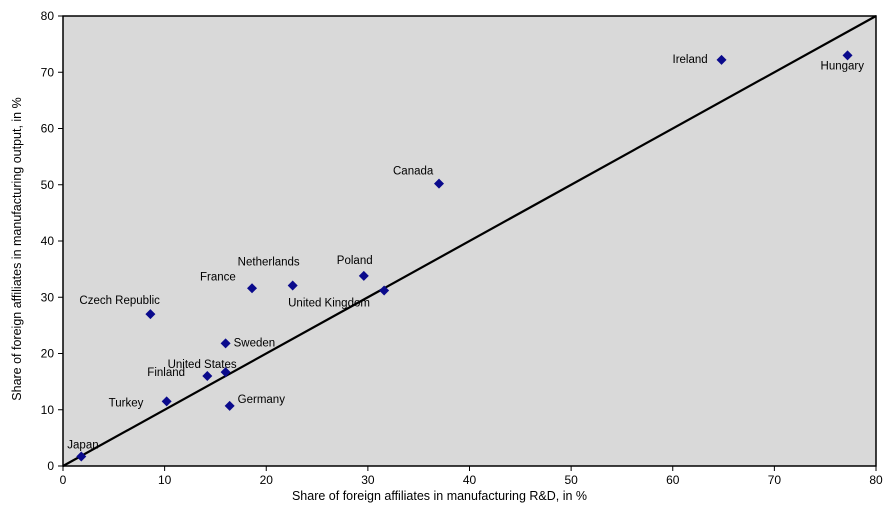  I want to click on data-point-label: Ireland, so click(690, 60).